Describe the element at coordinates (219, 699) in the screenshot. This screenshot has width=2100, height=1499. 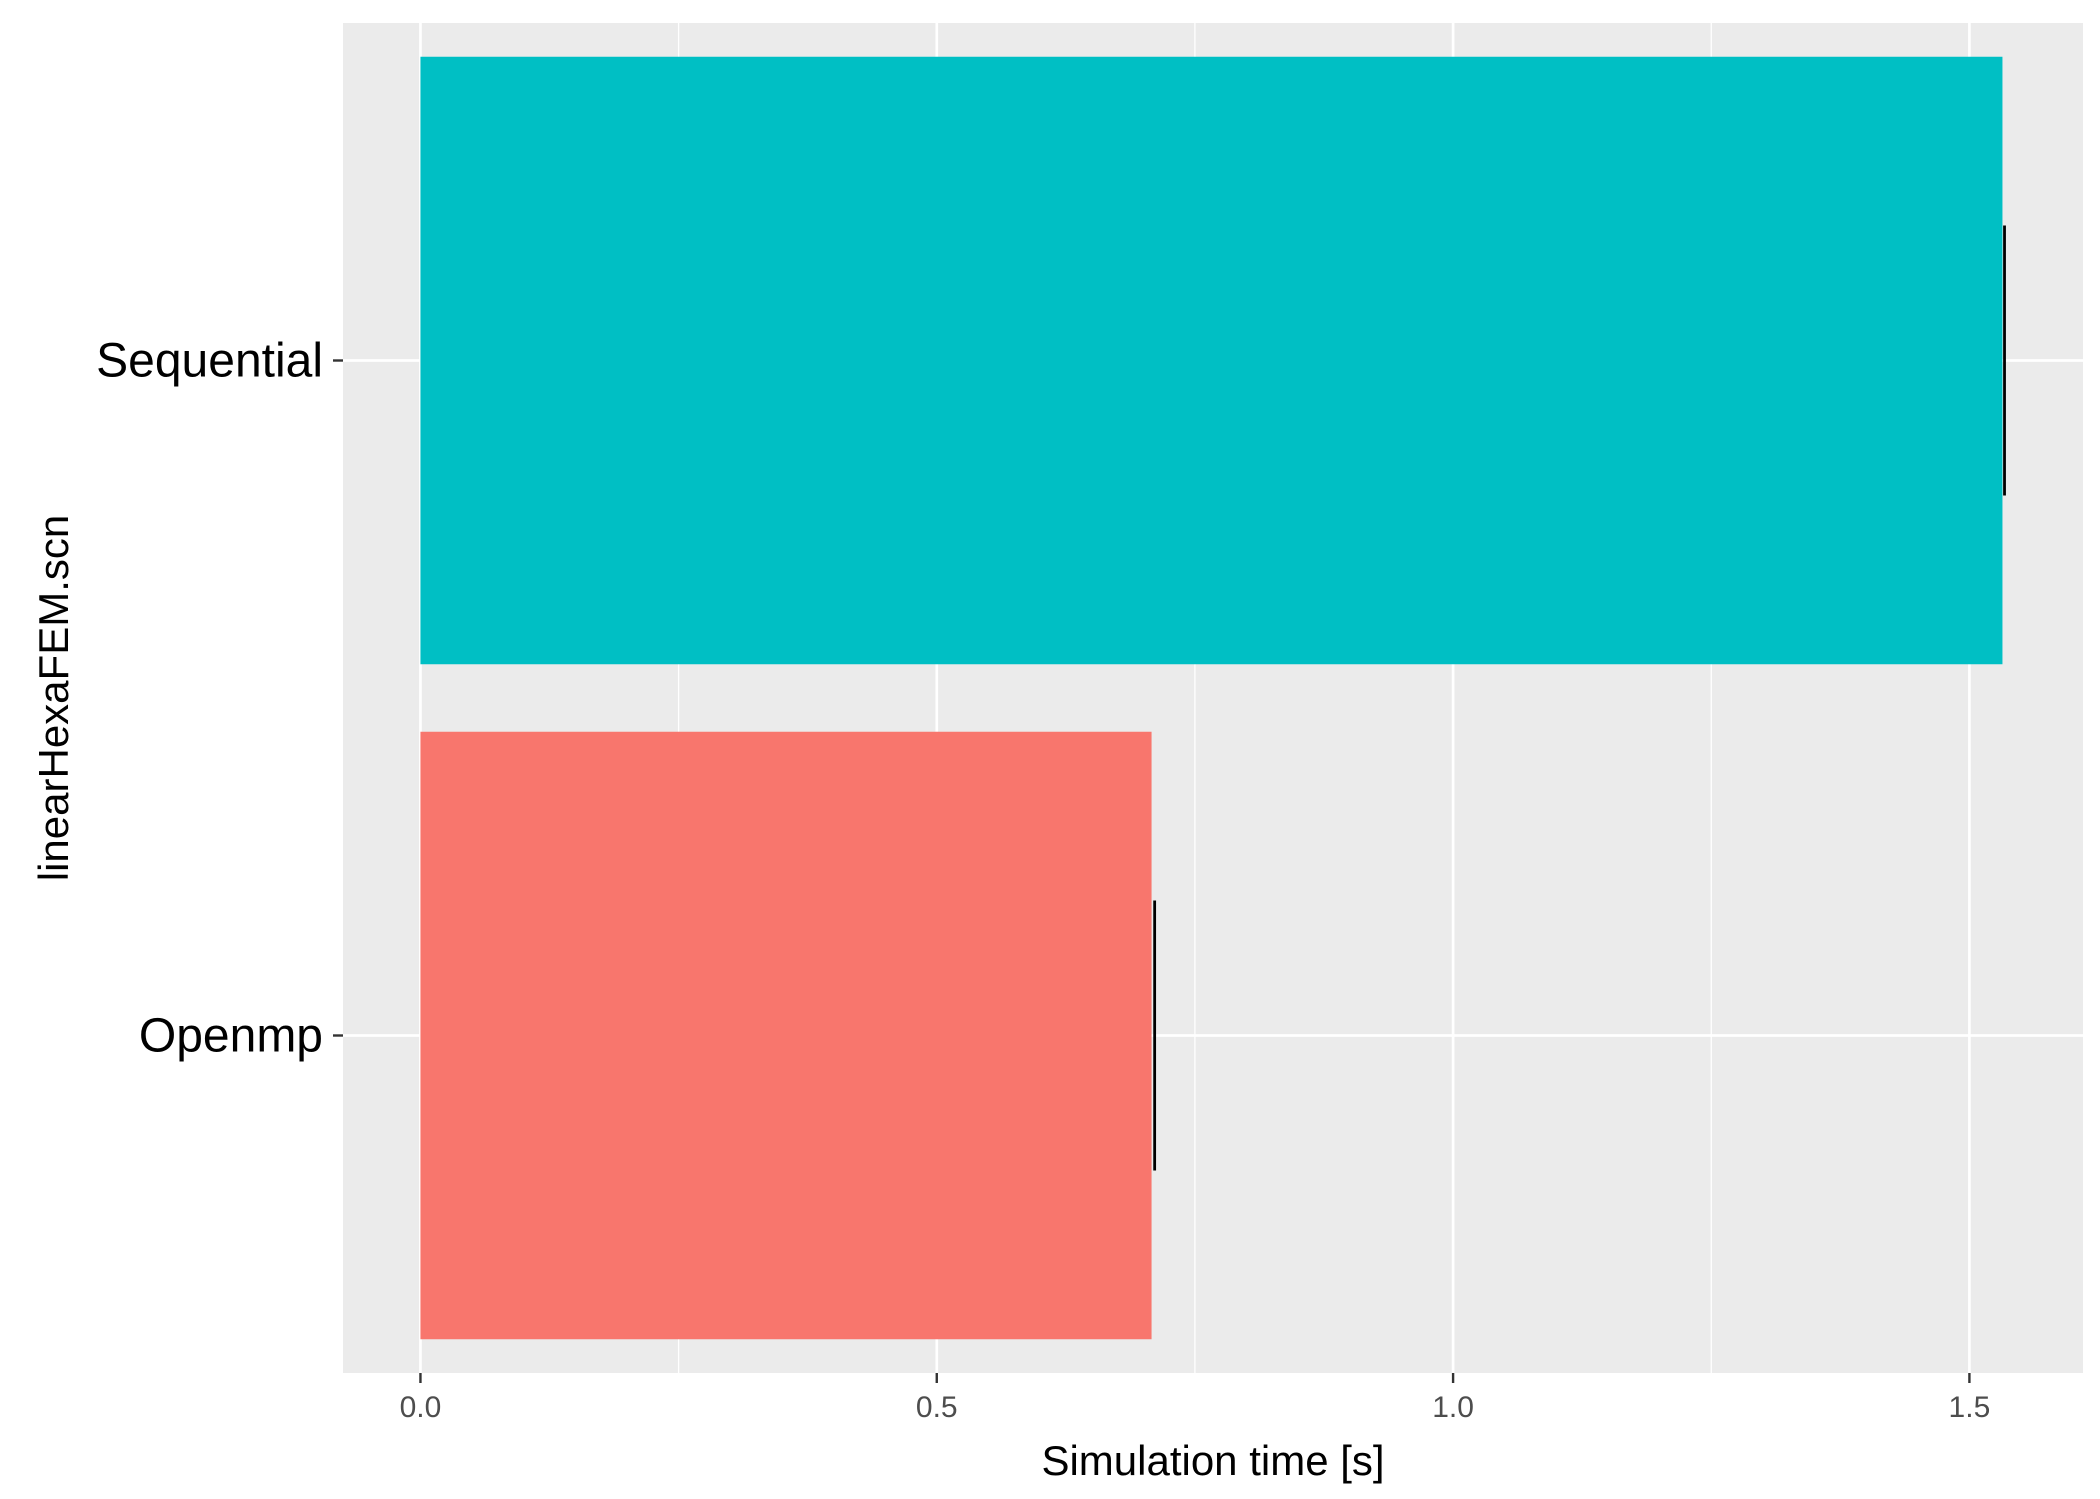
I see `y-axis-ticks: Sequential Openmp` at that location.